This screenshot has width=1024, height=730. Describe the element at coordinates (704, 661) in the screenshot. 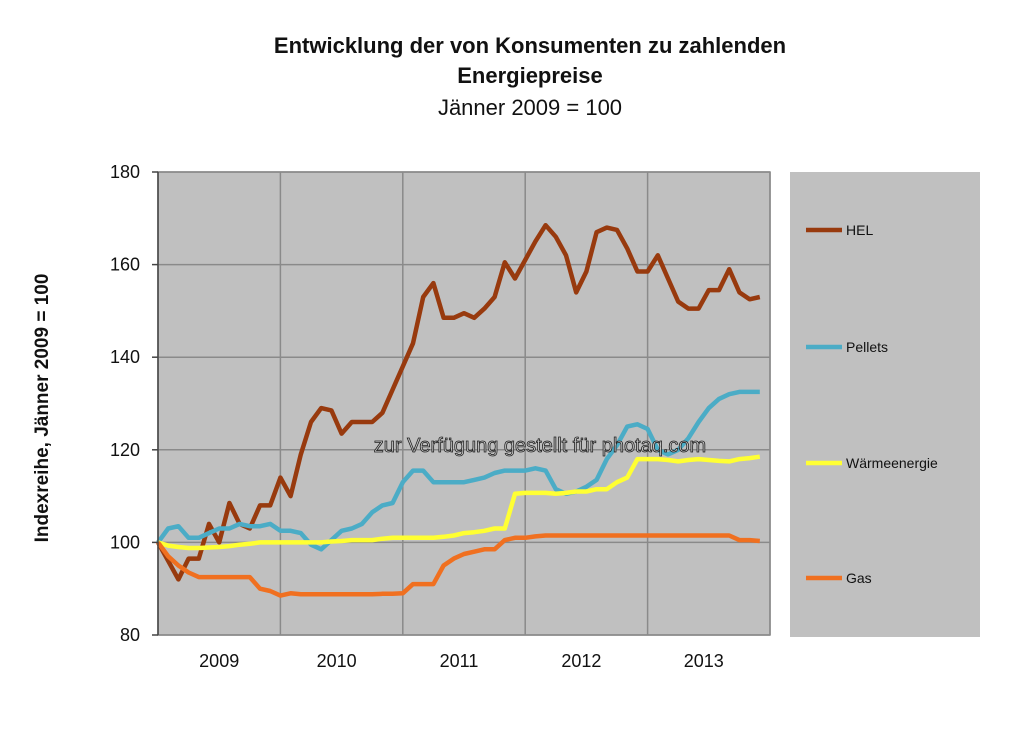

I see `x-tick-label: 2013` at that location.